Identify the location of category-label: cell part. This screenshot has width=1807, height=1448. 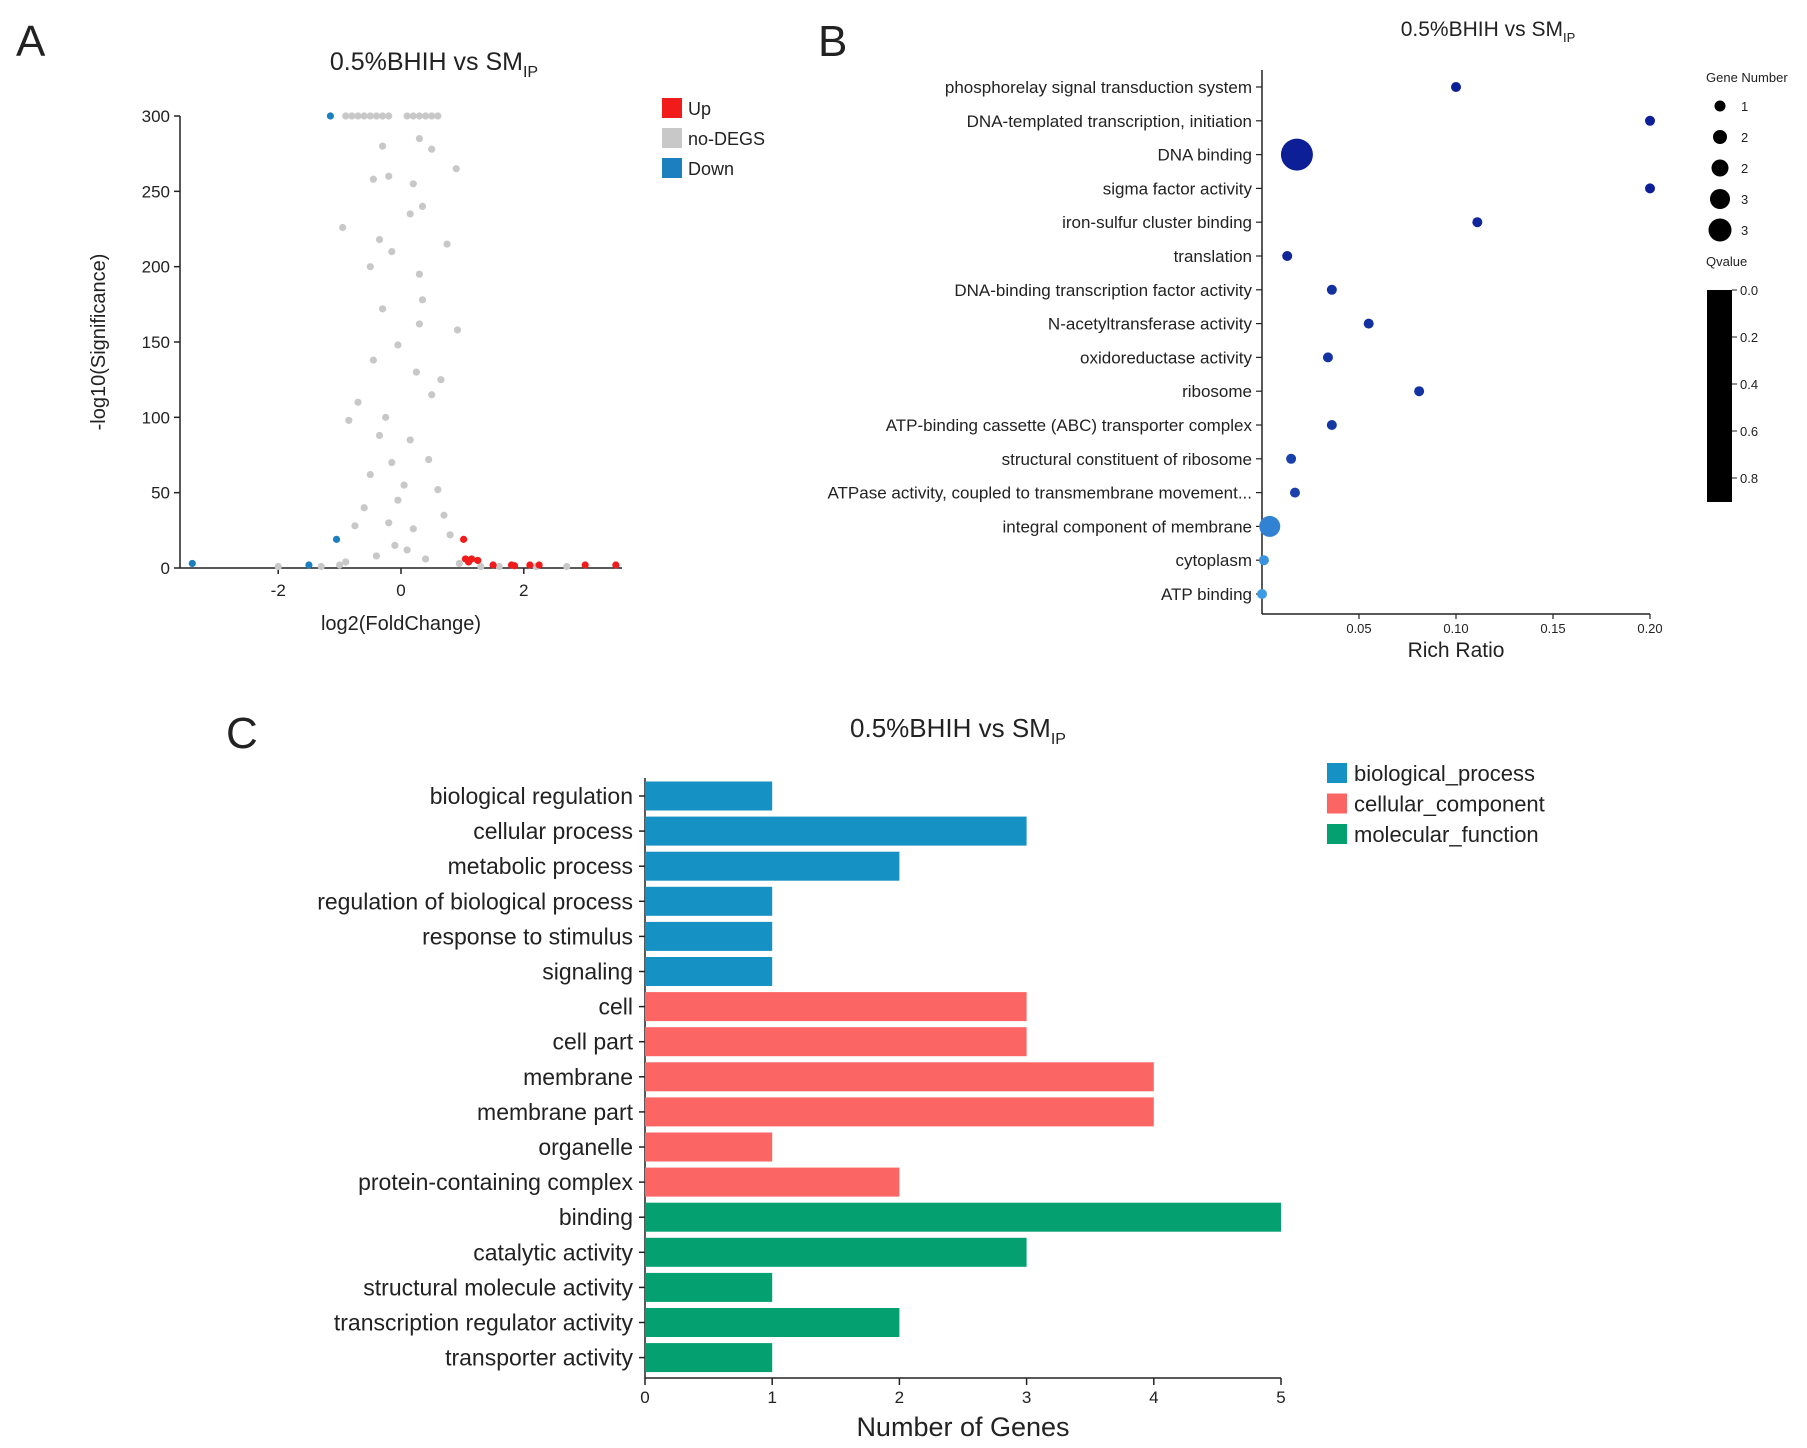
(592, 1042).